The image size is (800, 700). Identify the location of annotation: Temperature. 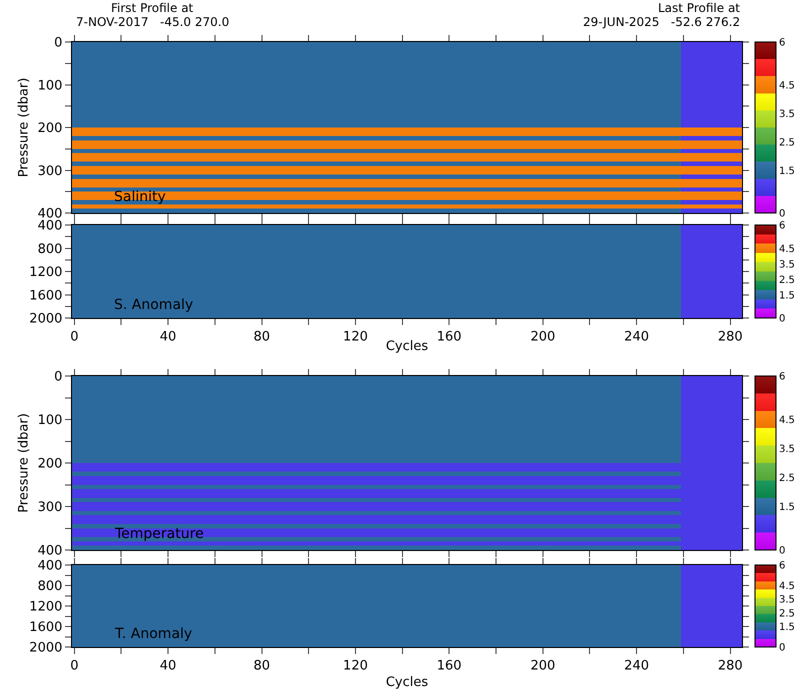
(159, 534).